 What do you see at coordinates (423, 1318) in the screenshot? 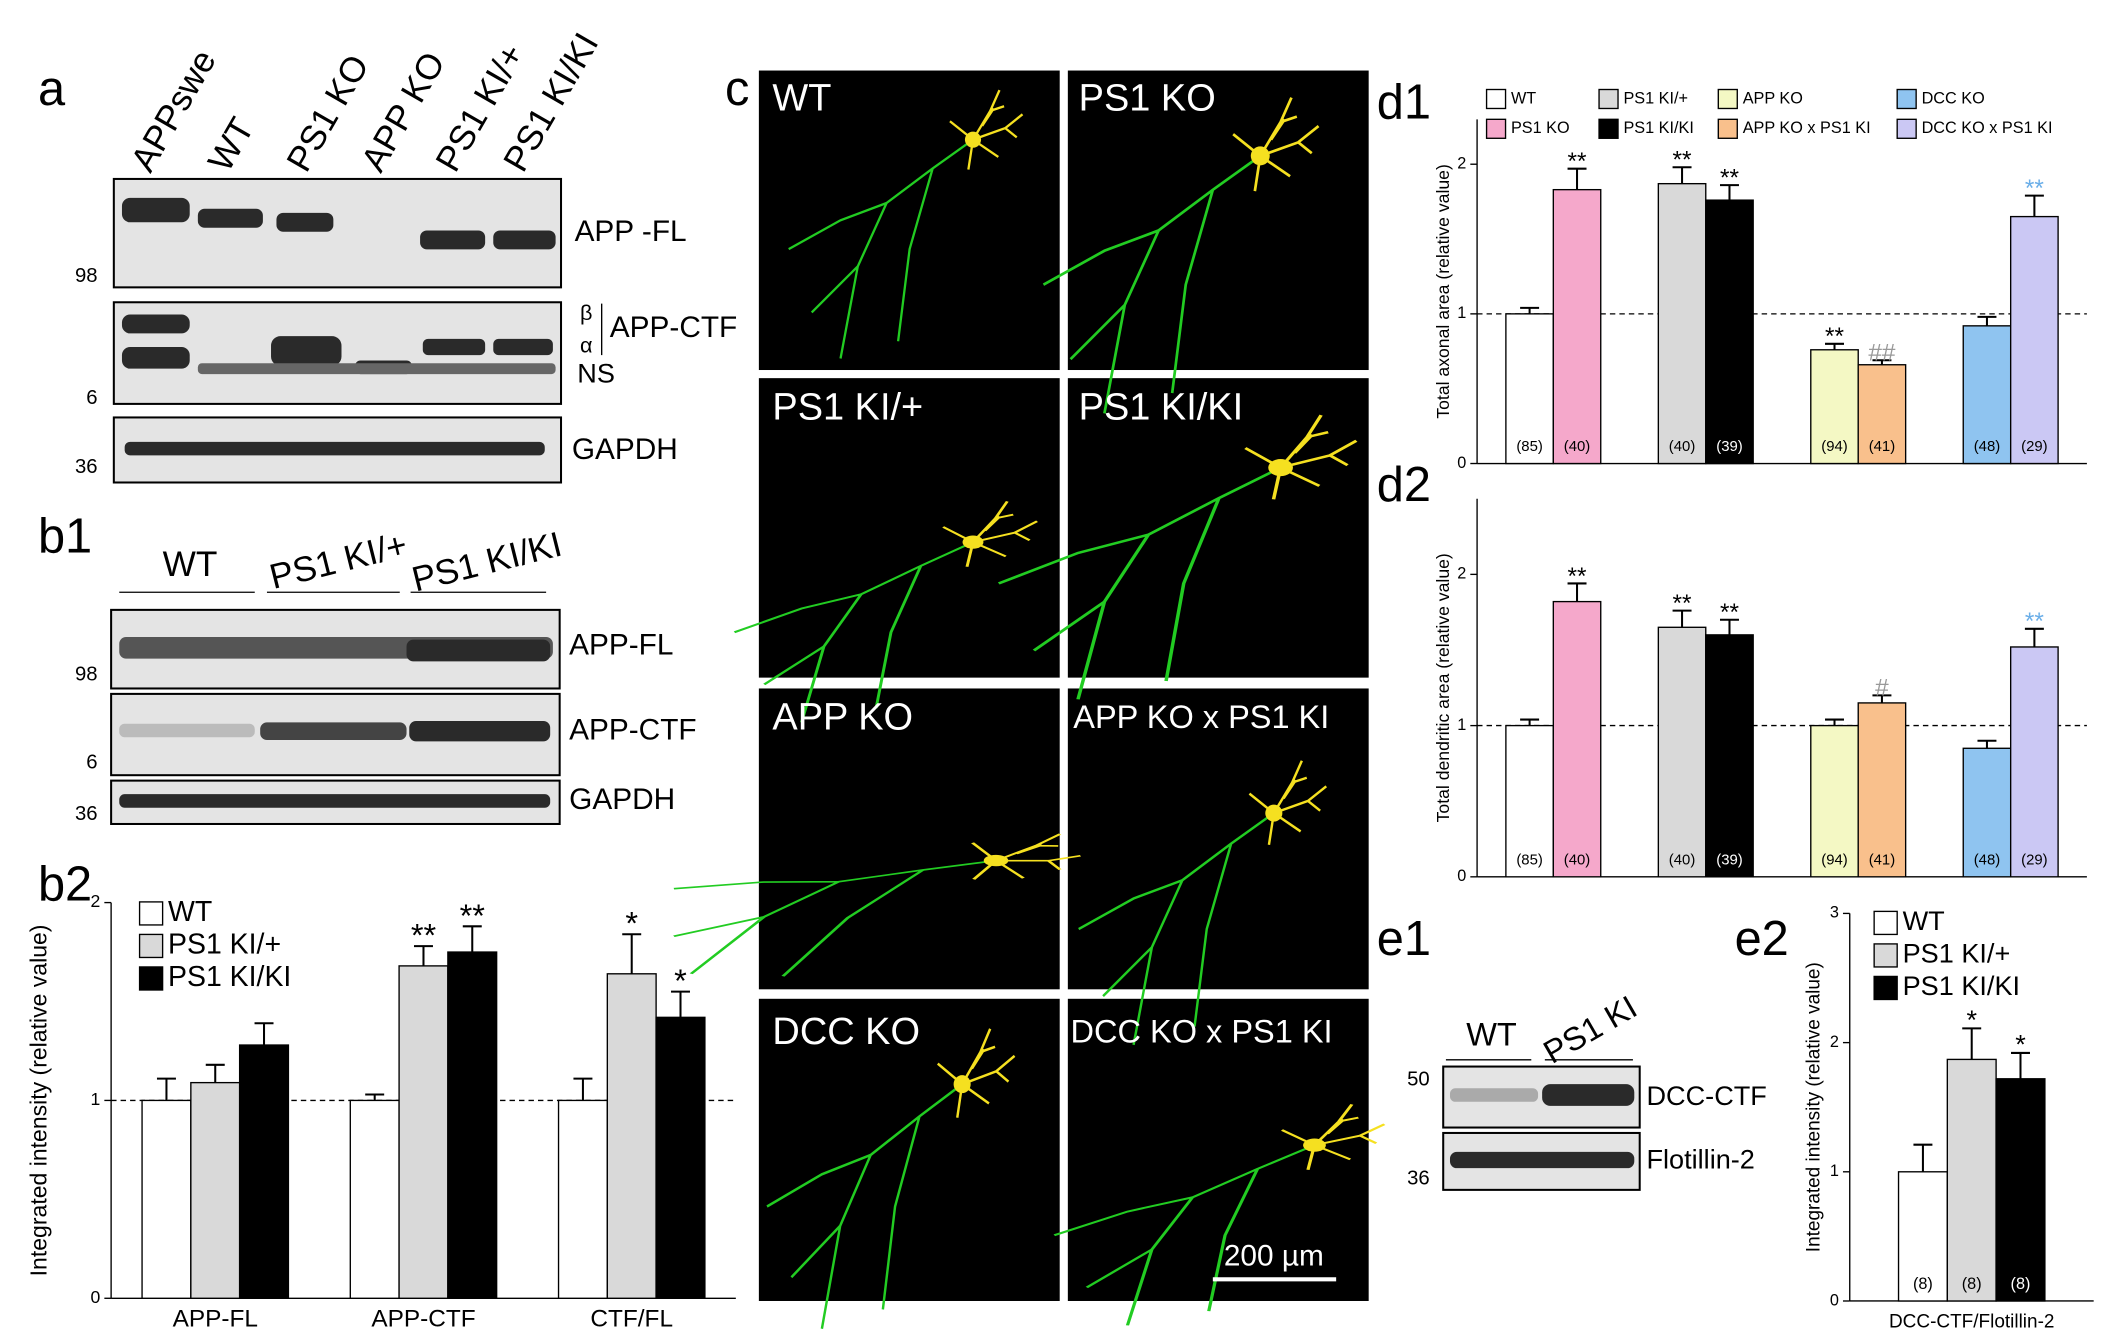
I see `x-tick-label: APP-CTF` at bounding box center [423, 1318].